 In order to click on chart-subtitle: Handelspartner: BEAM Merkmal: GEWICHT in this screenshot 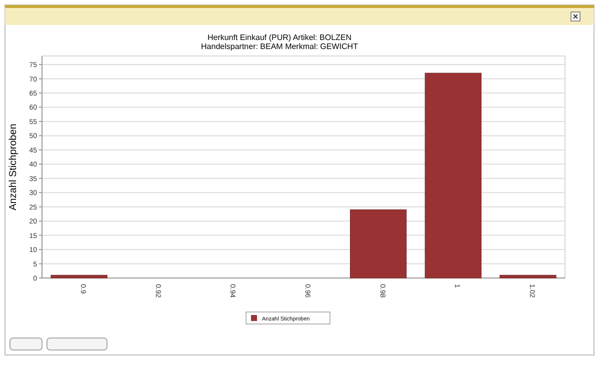, I will do `click(279, 46)`.